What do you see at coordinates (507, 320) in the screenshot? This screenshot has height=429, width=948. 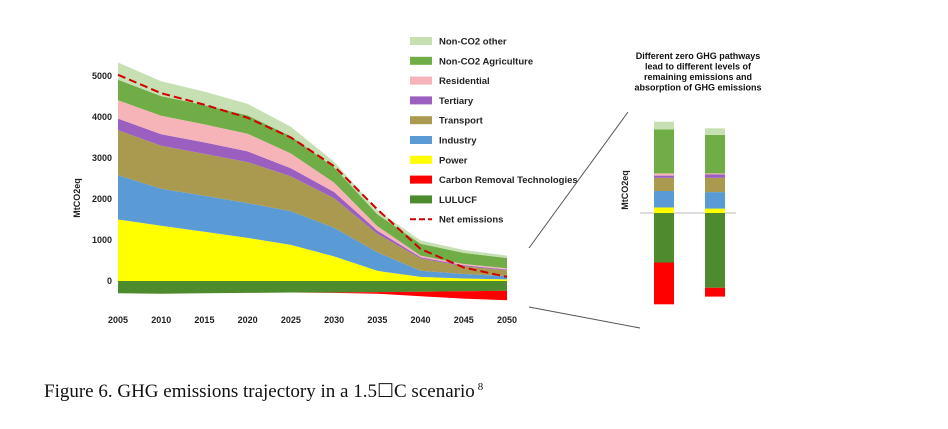 I see `x-tick-label: 2050` at bounding box center [507, 320].